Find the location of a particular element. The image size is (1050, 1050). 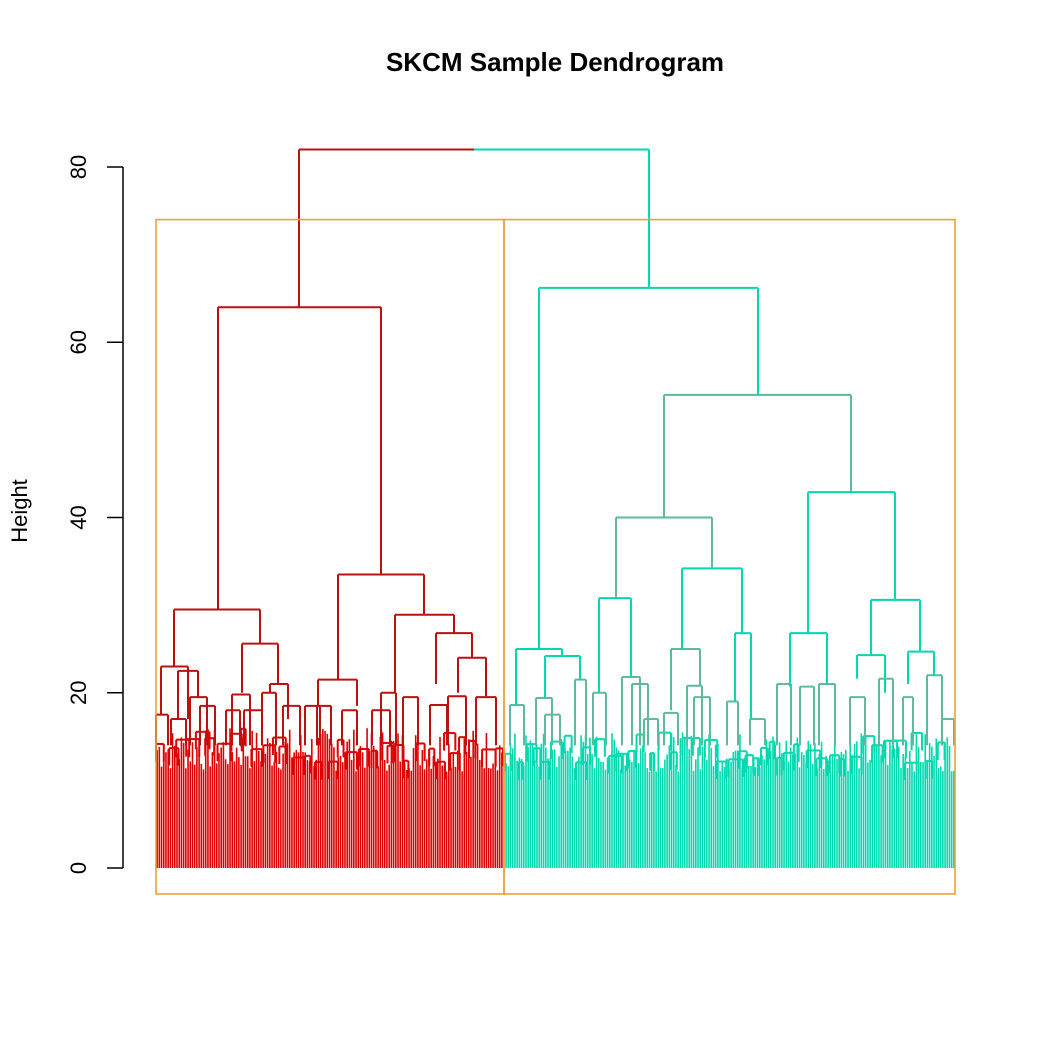

chart-title: SKCM Sample Dendrogram is located at coordinates (555, 62).